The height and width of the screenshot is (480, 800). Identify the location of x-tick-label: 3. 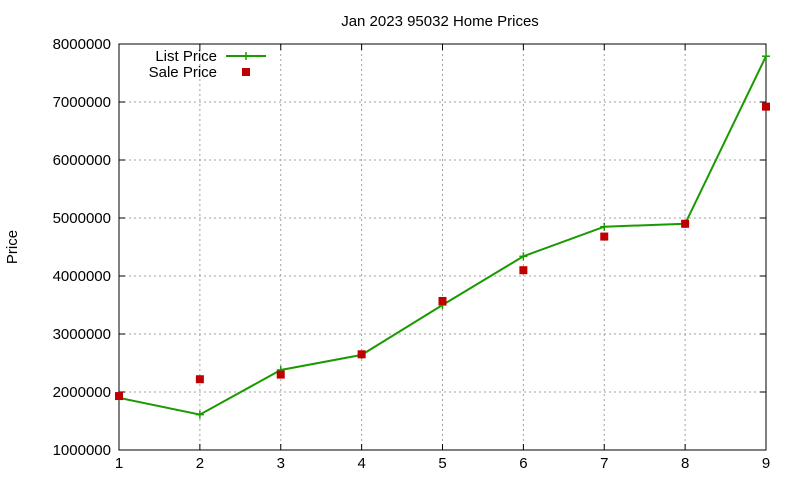
(281, 463).